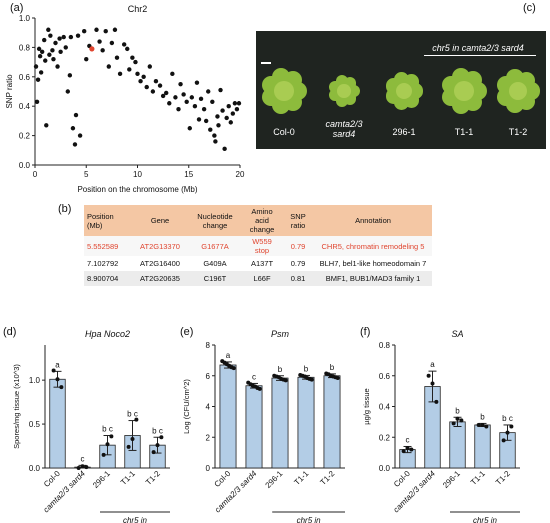 This screenshot has height=523, width=550. Describe the element at coordinates (108, 220) in the screenshot. I see `col-position: Position (Mb)` at that location.